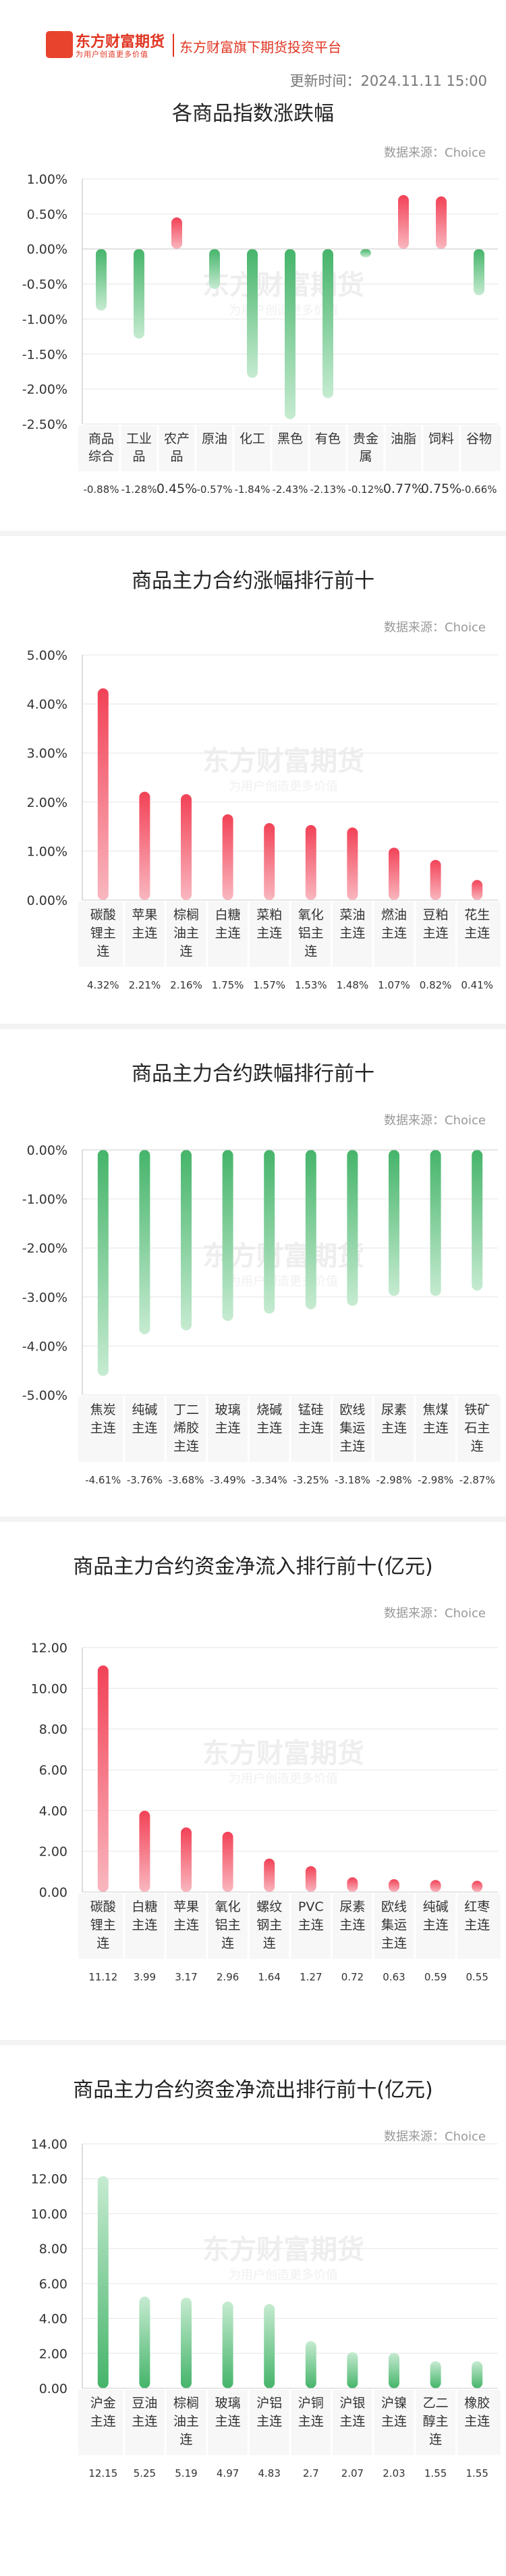 This screenshot has height=2576, width=506. What do you see at coordinates (53, 1730) in the screenshot?
I see `y-tick-label: 8.00` at bounding box center [53, 1730].